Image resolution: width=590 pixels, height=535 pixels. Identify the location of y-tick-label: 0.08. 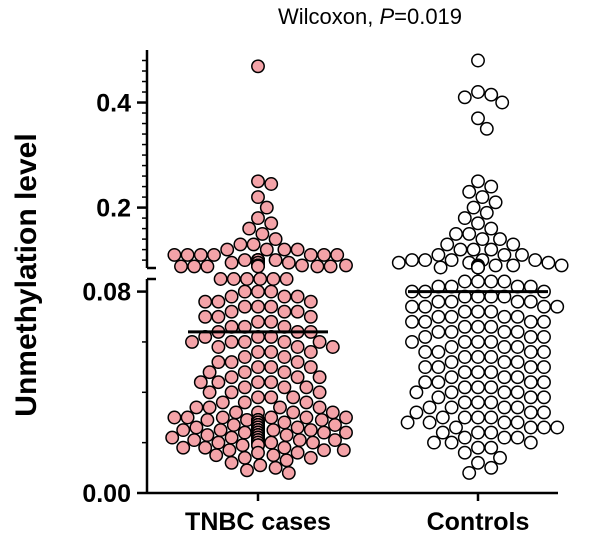
(106, 293).